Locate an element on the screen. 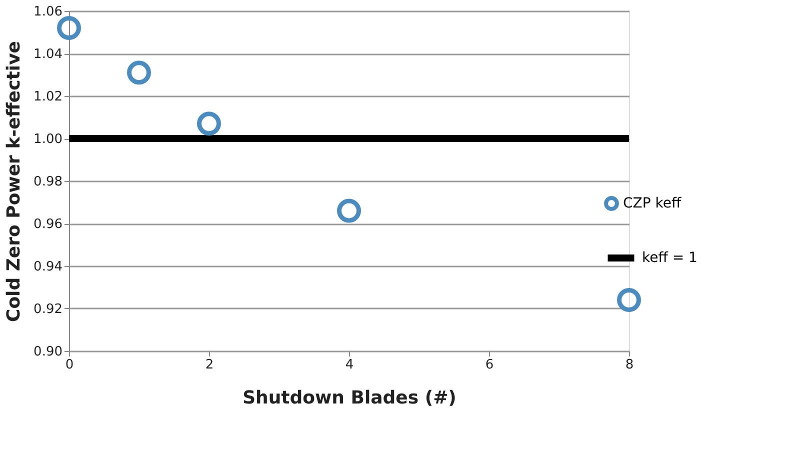  y-tick-label: 1.06 is located at coordinates (48, 12).